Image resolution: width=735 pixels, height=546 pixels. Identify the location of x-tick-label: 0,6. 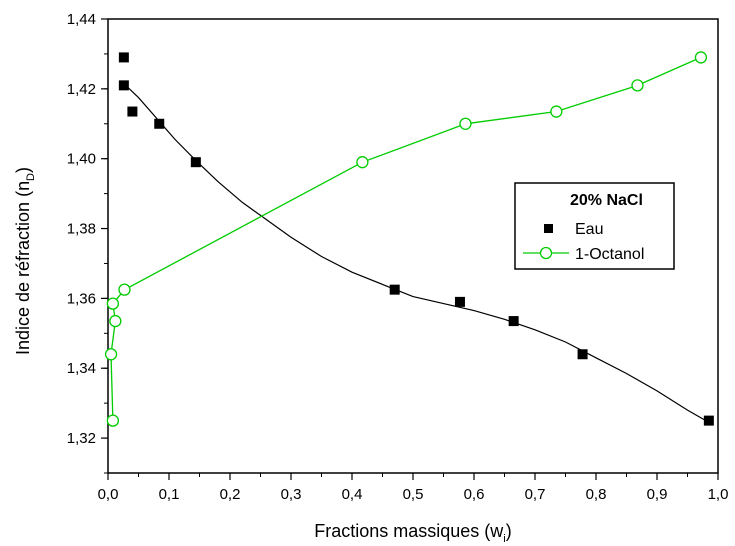
(474, 494).